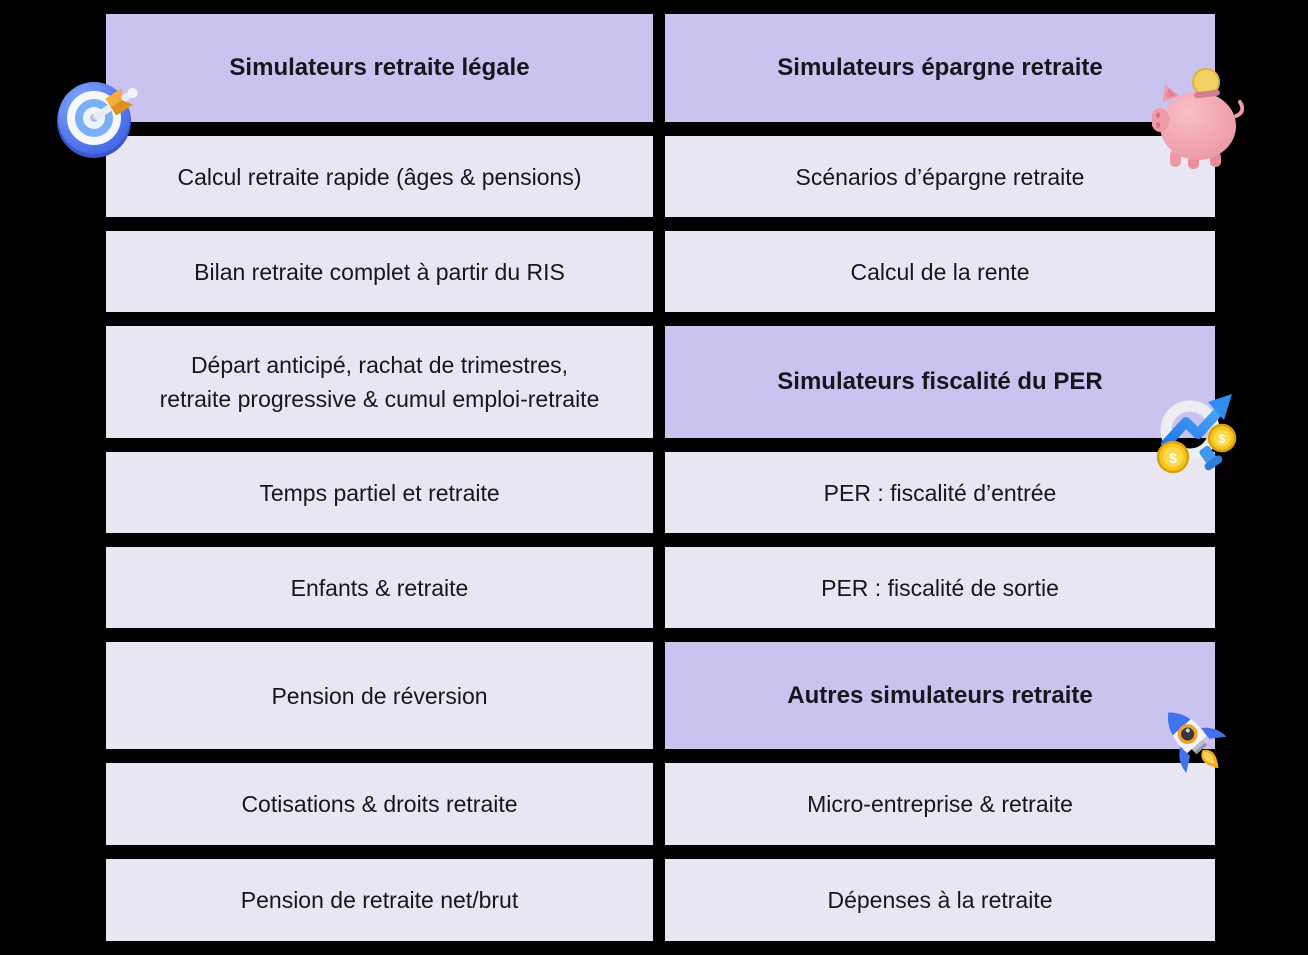  I want to click on item-label: Temps partiel et retraite, so click(379, 492).